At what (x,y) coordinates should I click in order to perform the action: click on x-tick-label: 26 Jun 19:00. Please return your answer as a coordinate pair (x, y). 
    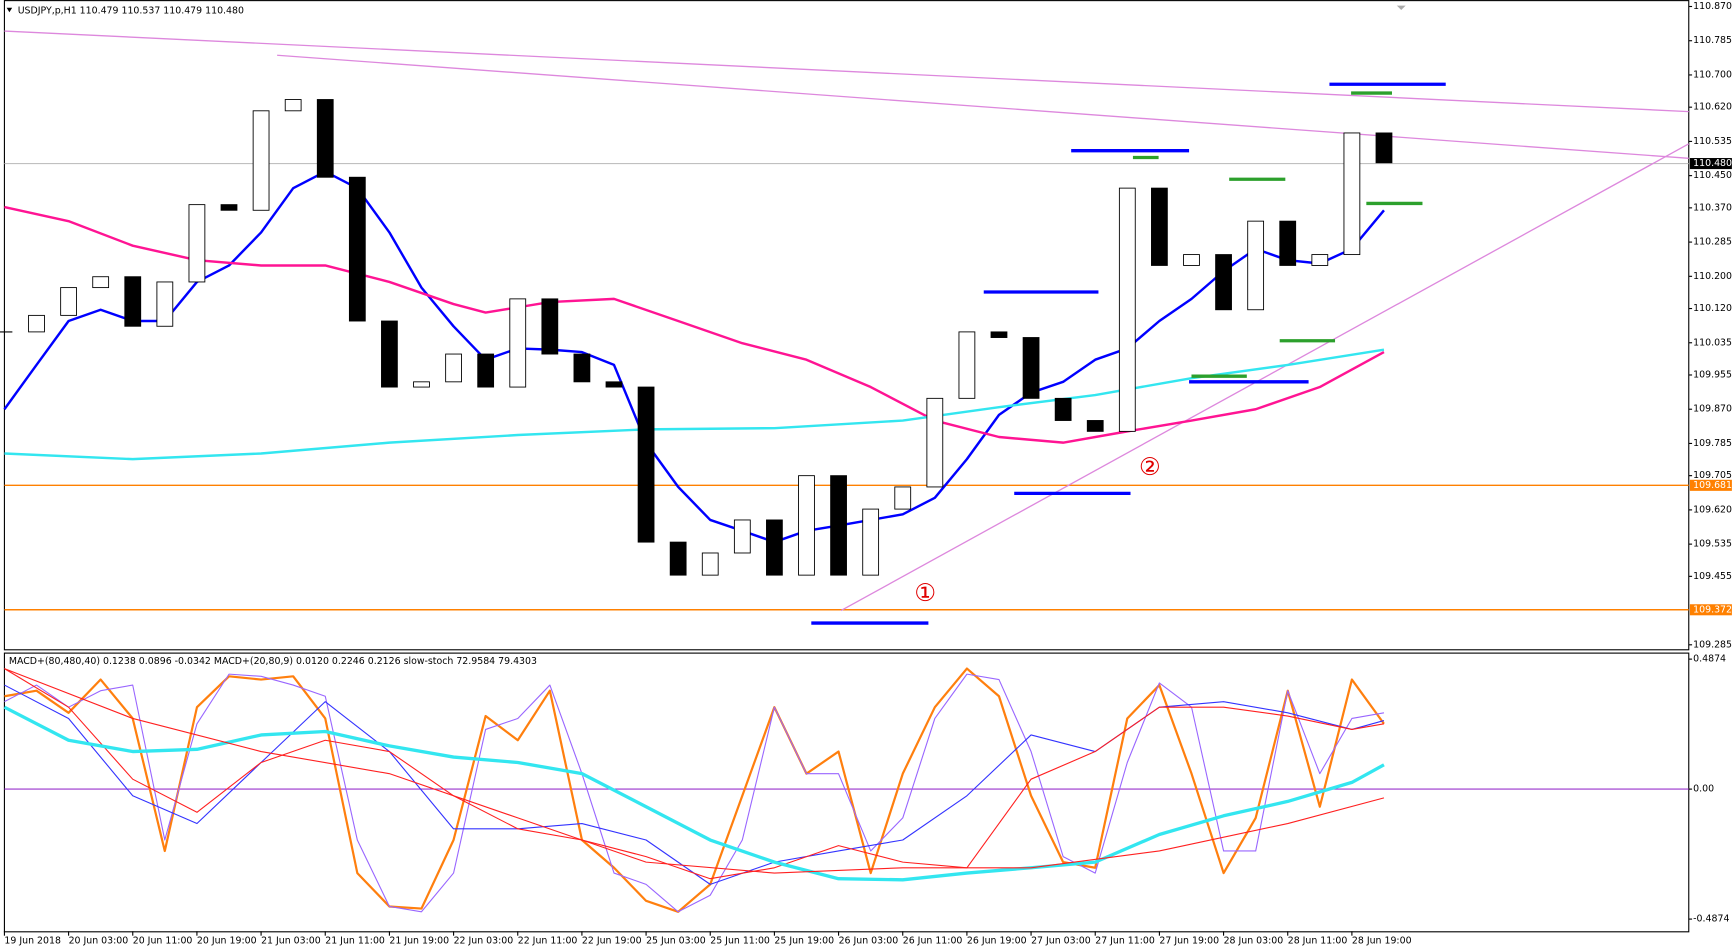
    Looking at the image, I should click on (997, 941).